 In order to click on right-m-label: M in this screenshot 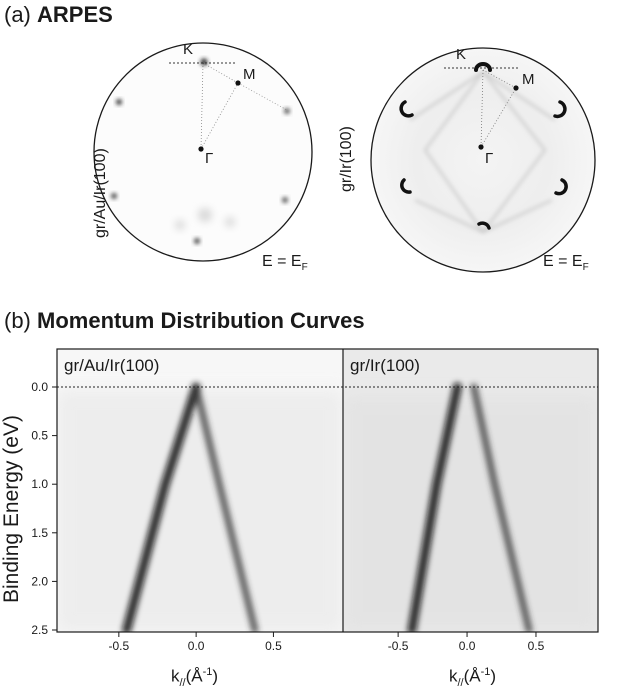, I will do `click(528, 79)`.